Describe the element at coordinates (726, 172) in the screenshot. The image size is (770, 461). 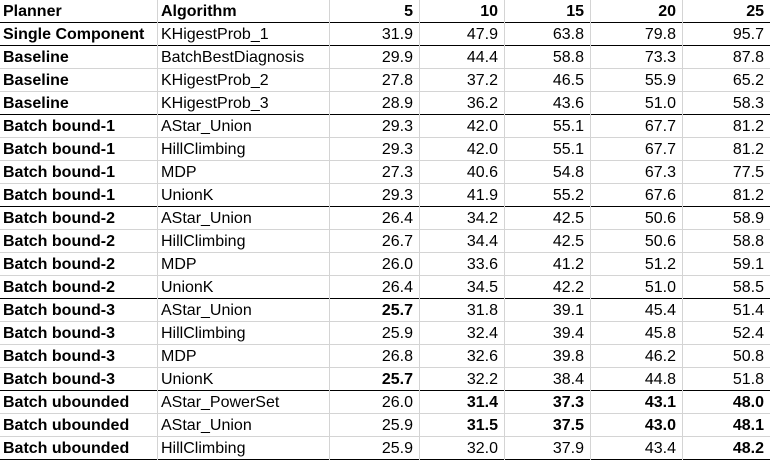
I see `value-cell: 77.5` at that location.